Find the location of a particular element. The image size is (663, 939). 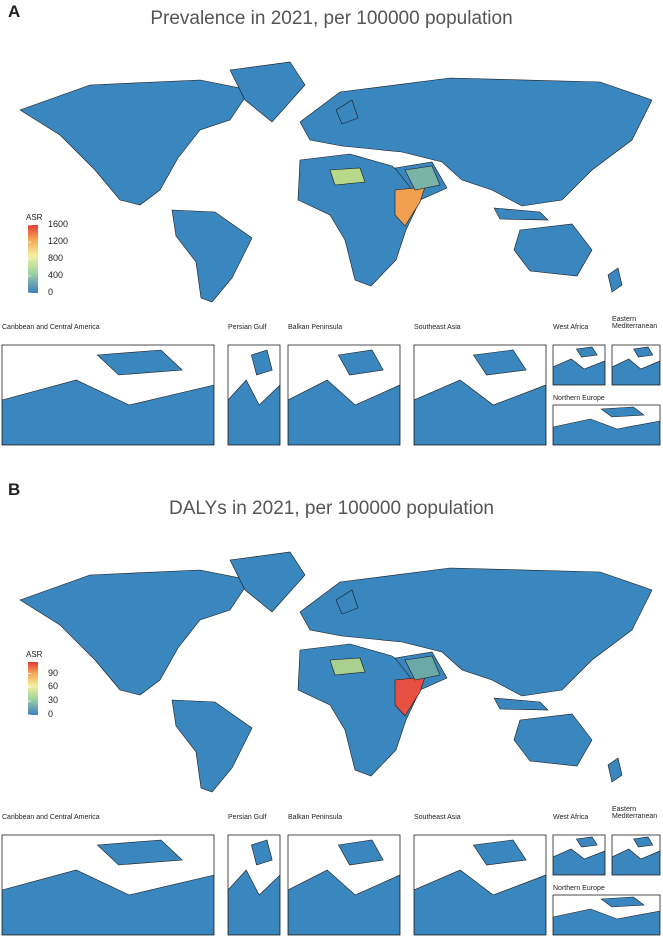

legend-tick-label: 1200 is located at coordinates (58, 241).